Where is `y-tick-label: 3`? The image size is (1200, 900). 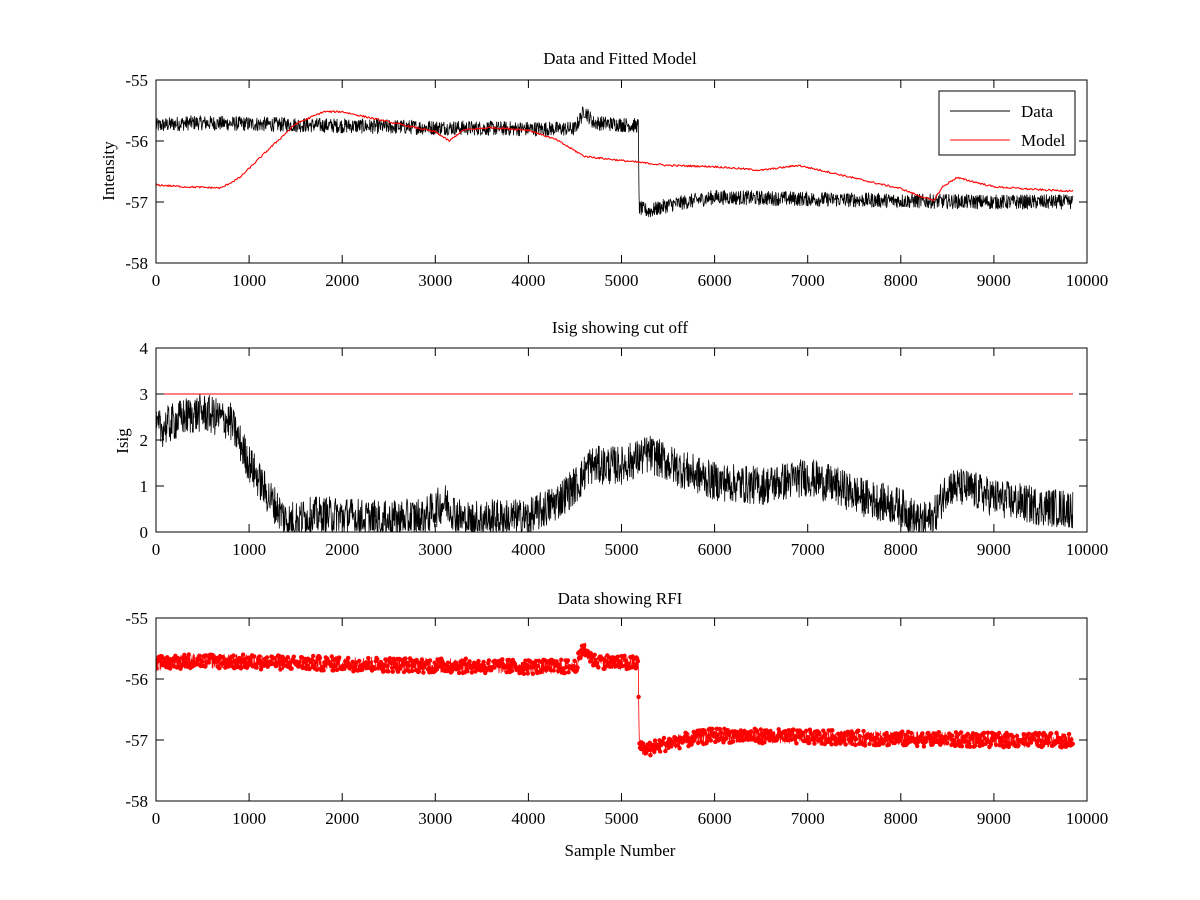 y-tick-label: 3 is located at coordinates (144, 394).